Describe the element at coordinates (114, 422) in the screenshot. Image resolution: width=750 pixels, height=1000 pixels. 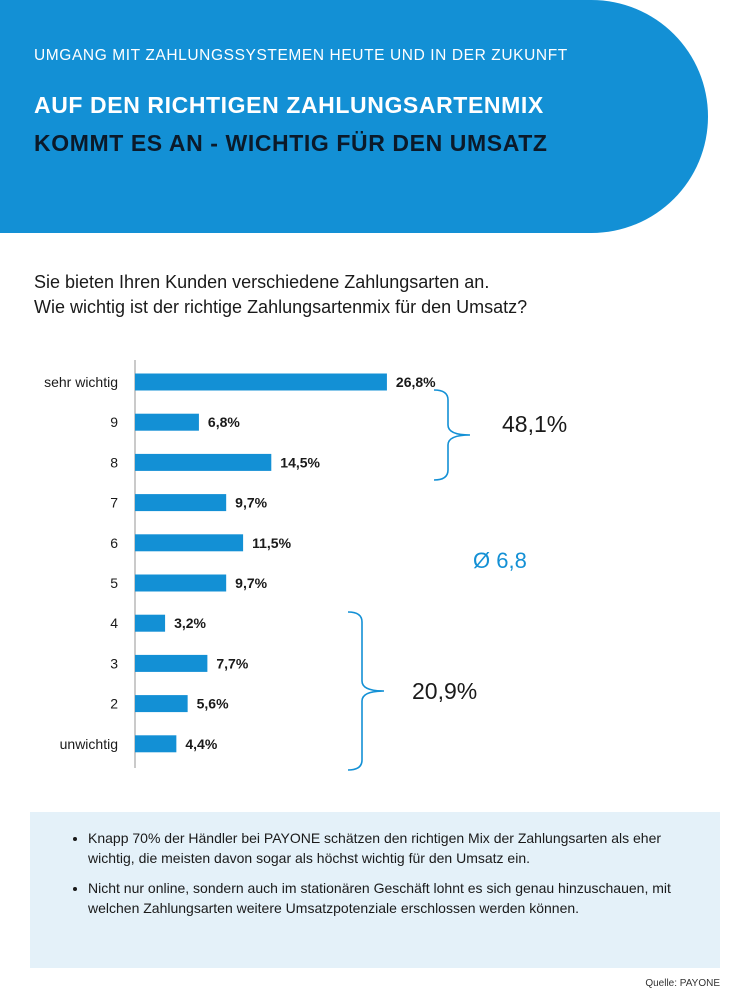
I see `category-label-2: 9` at that location.